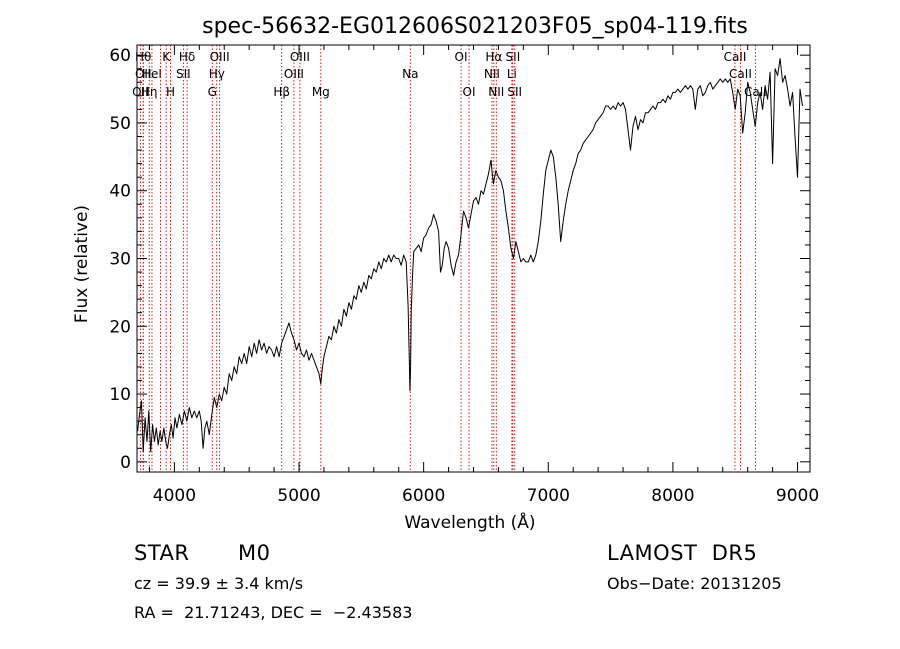 The height and width of the screenshot is (649, 900). I want to click on line-marker-label-26: CaII, so click(735, 57).